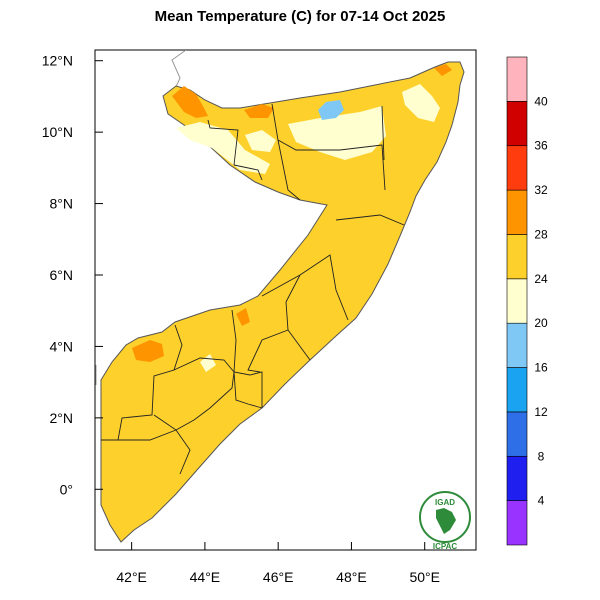 Image resolution: width=600 pixels, height=600 pixels. Describe the element at coordinates (445, 546) in the screenshot. I see `logo-bottom-text: ICPAC` at that location.